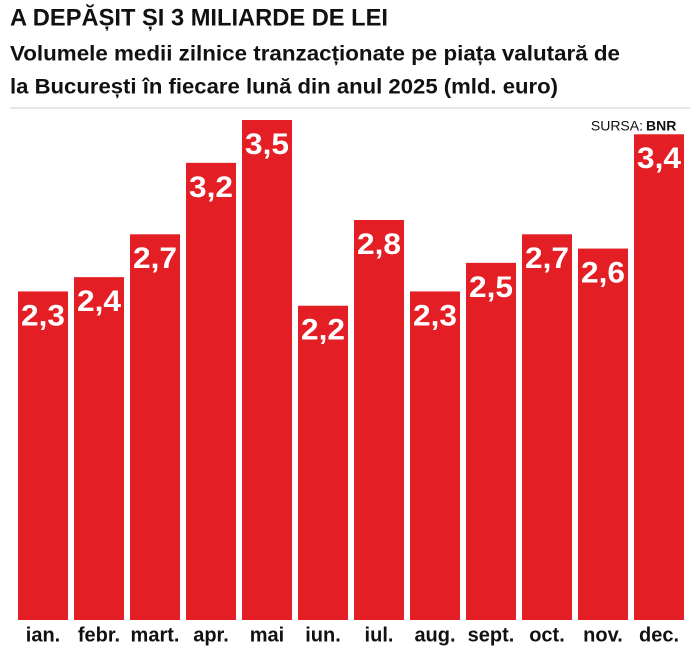  I want to click on source-label: SURSA:, so click(617, 126).